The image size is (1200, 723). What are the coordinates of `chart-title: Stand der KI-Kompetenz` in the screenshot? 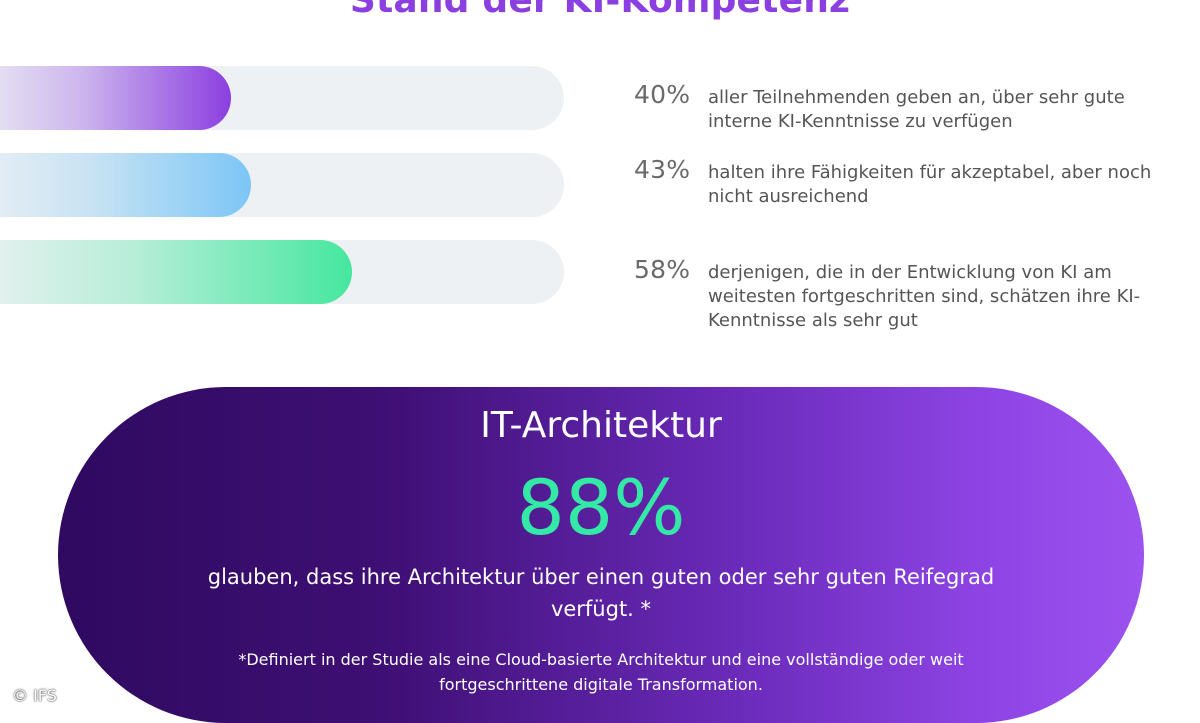 It's located at (600, 10).